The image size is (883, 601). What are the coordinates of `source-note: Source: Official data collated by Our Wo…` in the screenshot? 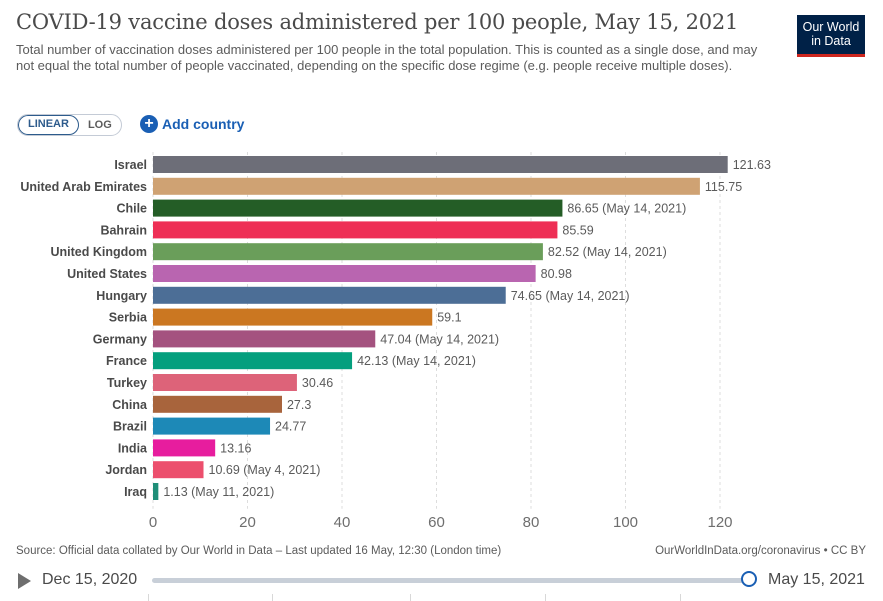 It's located at (259, 551).